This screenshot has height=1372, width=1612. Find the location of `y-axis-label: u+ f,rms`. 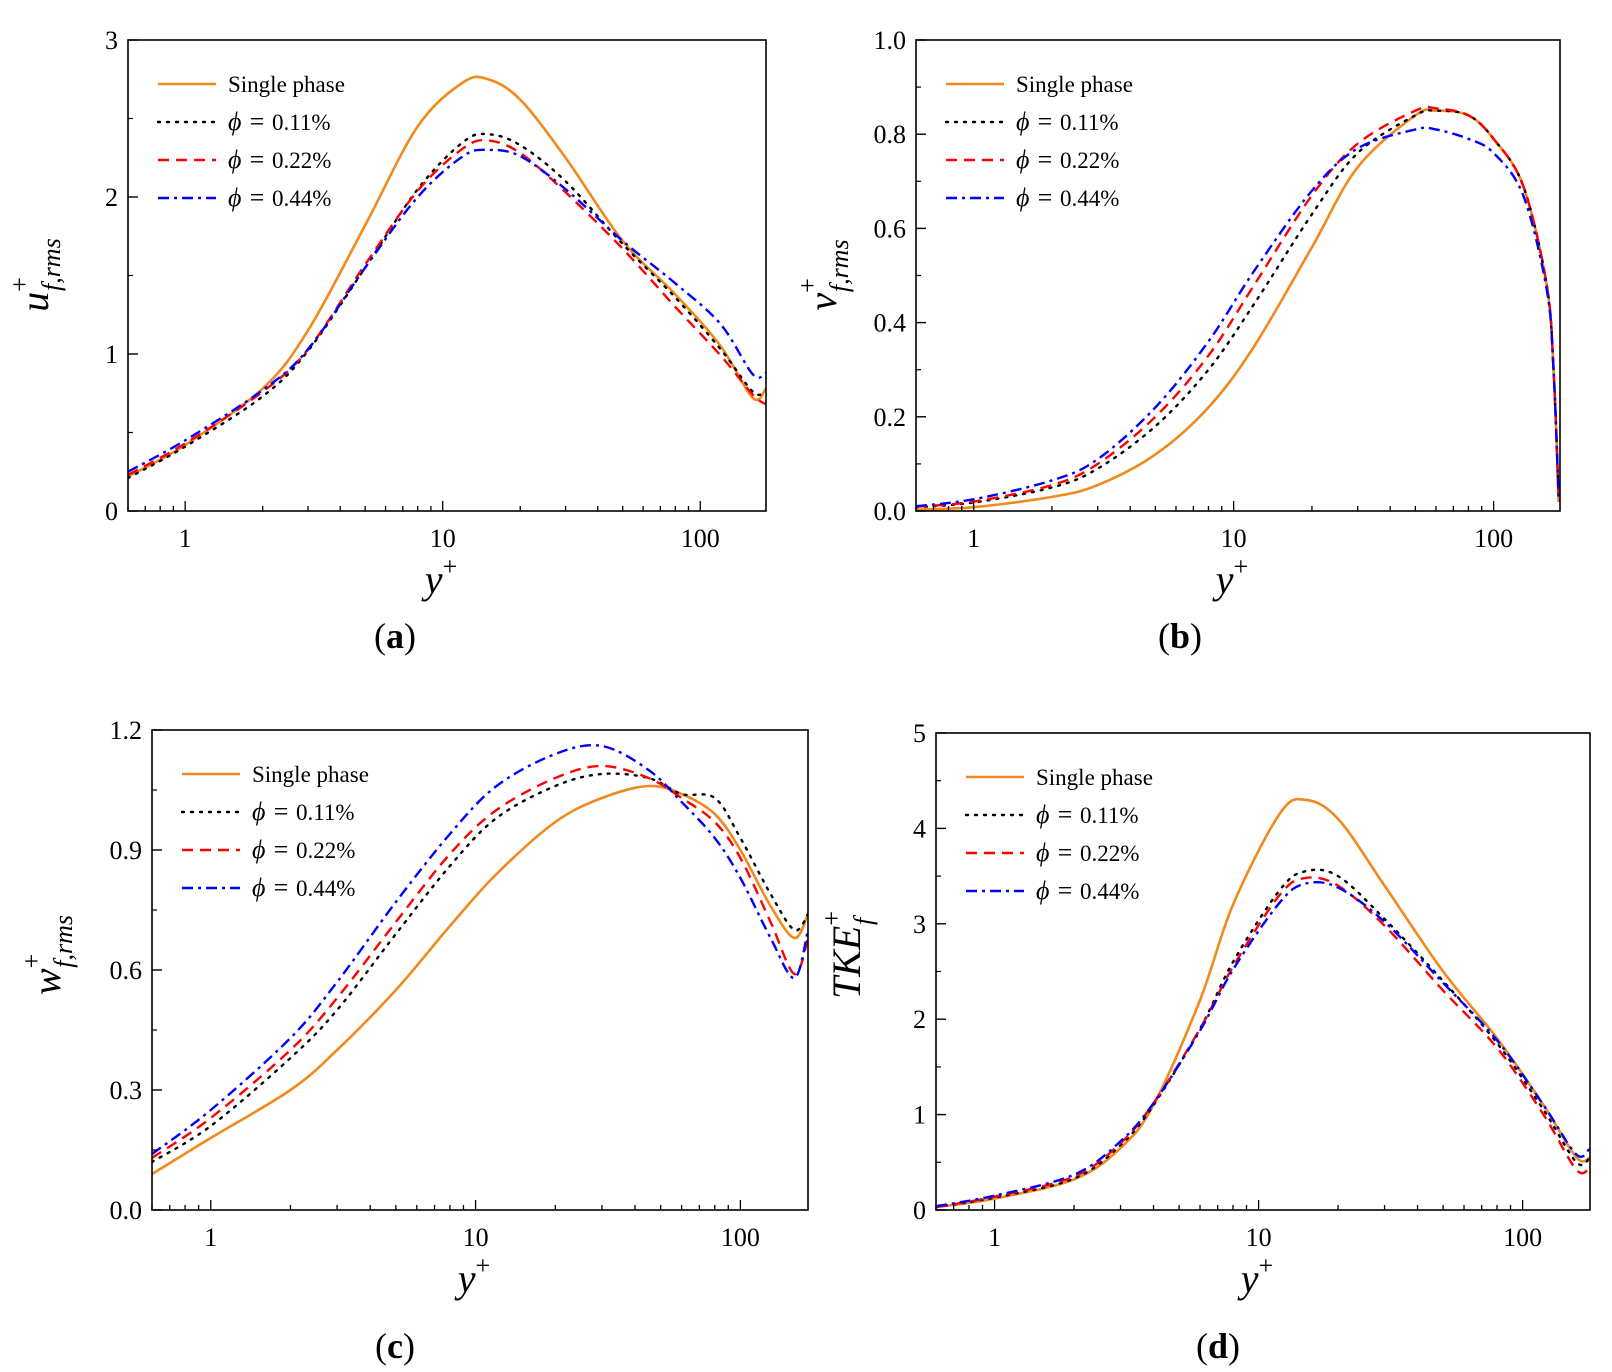

y-axis-label: u+ f,rms is located at coordinates (35, 274).